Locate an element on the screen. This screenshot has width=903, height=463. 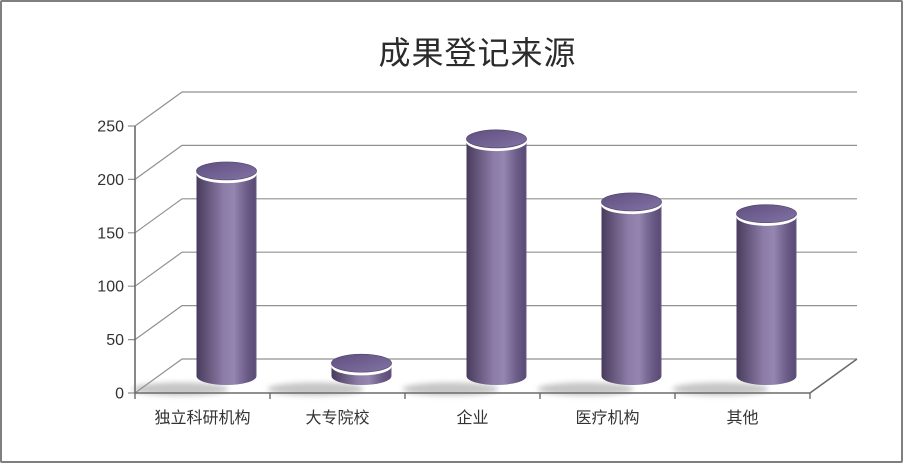
category-label: 独立科研机构 is located at coordinates (202, 418).